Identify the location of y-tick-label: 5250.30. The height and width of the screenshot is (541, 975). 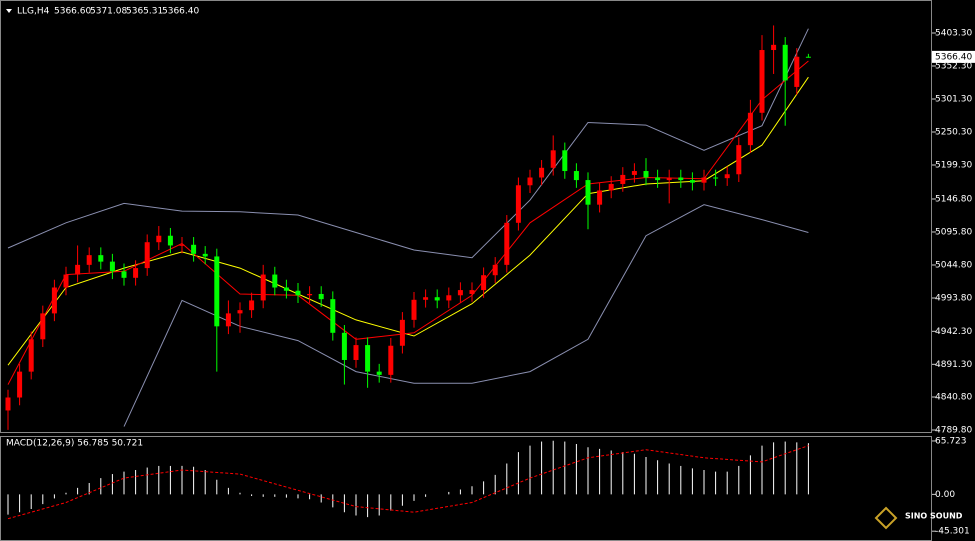
(953, 133).